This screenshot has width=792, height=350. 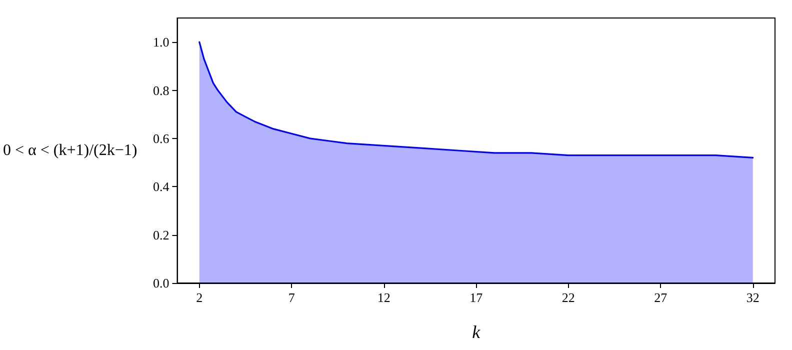 I want to click on x-tick-label: 12, so click(x=383, y=297).